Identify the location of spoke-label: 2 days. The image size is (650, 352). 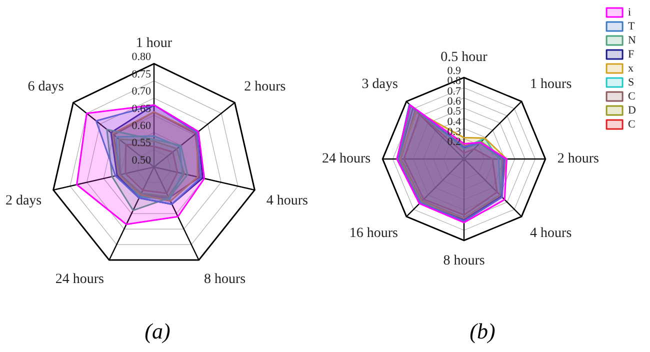
(23, 201).